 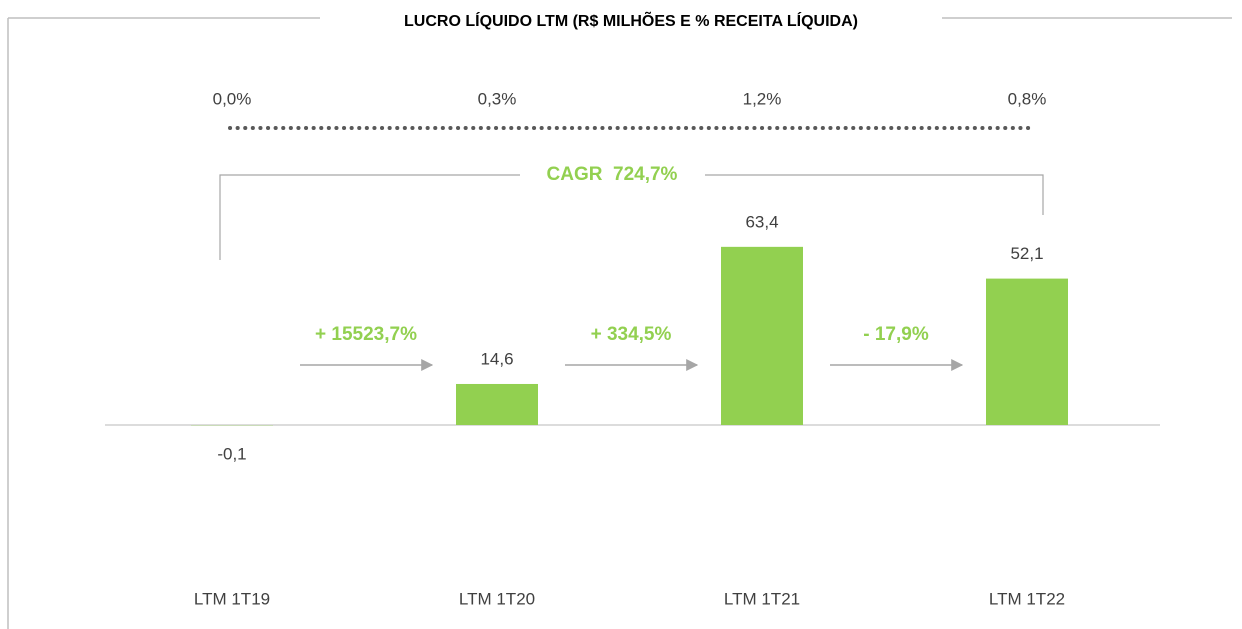 What do you see at coordinates (896, 334) in the screenshot?
I see `growth-label: - 17,9%` at bounding box center [896, 334].